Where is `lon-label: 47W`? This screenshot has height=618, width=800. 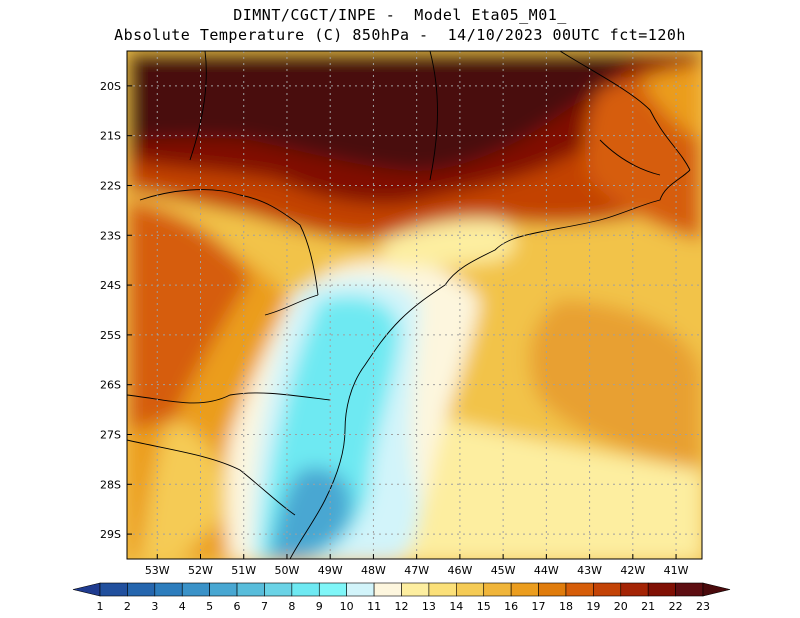 lon-label: 47W is located at coordinates (416, 570).